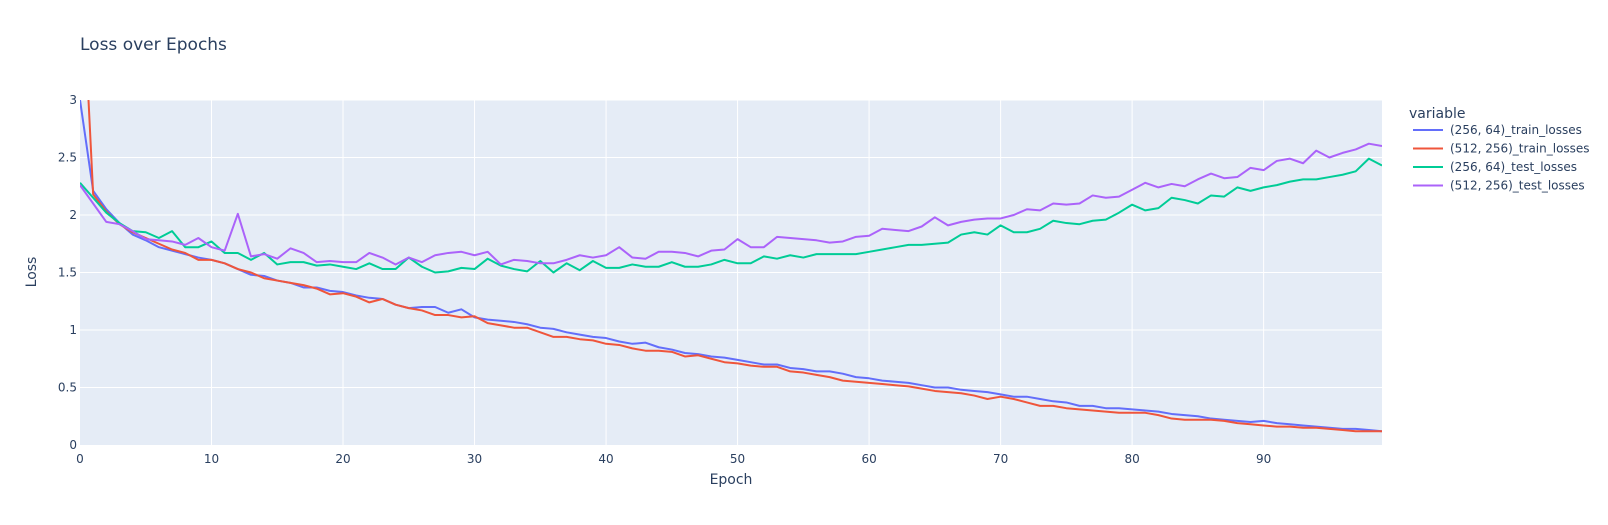 The height and width of the screenshot is (525, 1608). I want to click on x-tick-label: 30, so click(474, 459).